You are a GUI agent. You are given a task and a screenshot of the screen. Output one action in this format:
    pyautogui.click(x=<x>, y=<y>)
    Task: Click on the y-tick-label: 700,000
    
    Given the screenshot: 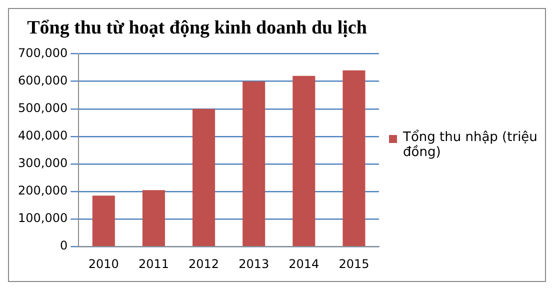 What is the action you would take?
    pyautogui.click(x=43, y=53)
    